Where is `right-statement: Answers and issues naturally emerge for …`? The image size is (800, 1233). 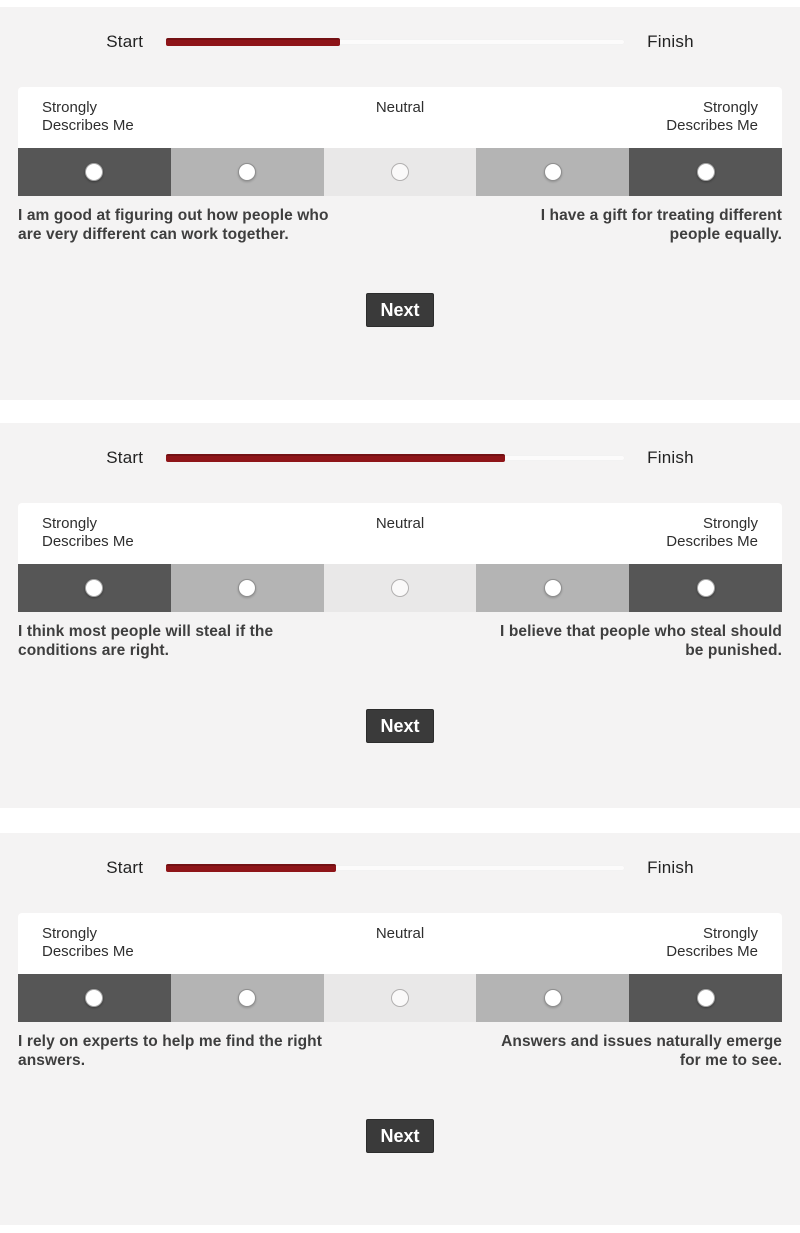 right-statement: Answers and issues naturally emerge for … is located at coordinates (641, 1051).